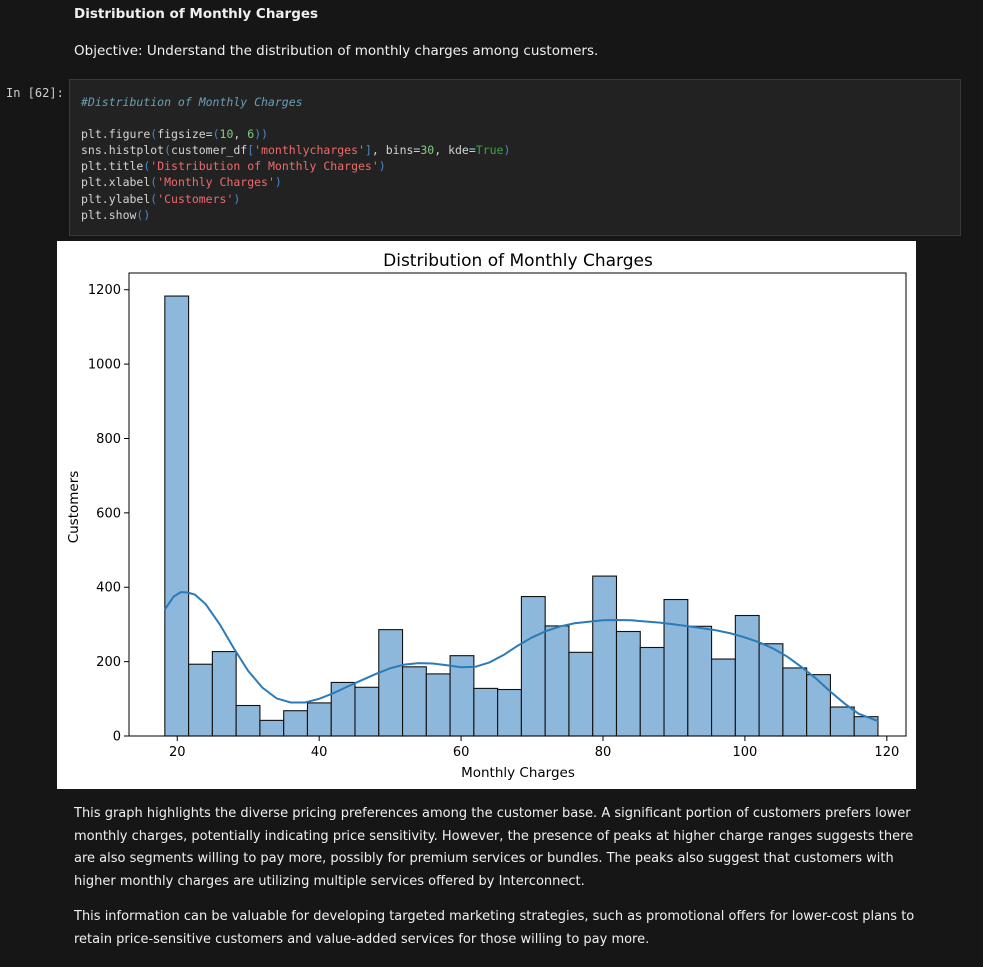 The width and height of the screenshot is (983, 967). What do you see at coordinates (181, 182) in the screenshot?
I see `code-line-xlabel: plt.xlabel('Monthly Charges')` at bounding box center [181, 182].